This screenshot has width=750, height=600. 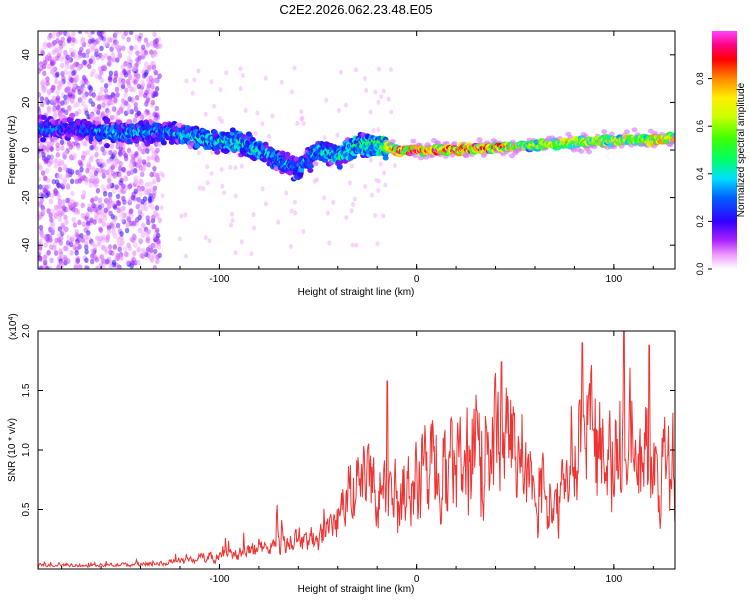 What do you see at coordinates (700, 221) in the screenshot?
I see `colorbar-tick-label: 0.2` at bounding box center [700, 221].